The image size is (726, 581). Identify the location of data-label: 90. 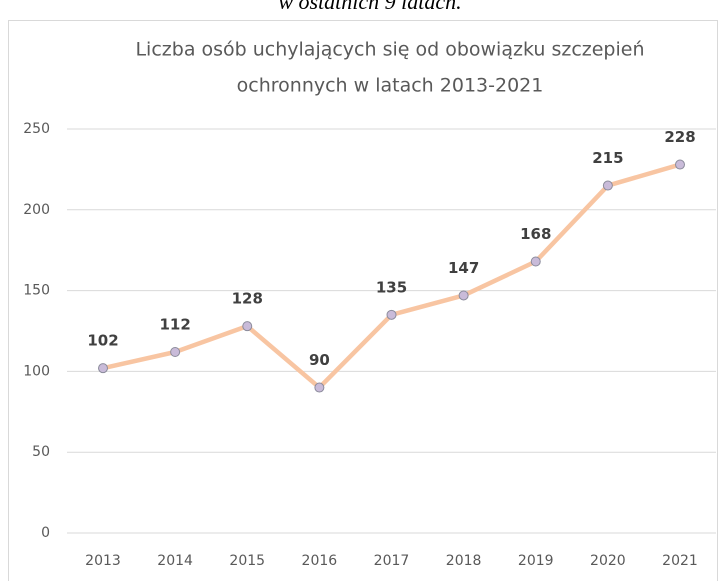
(319, 360).